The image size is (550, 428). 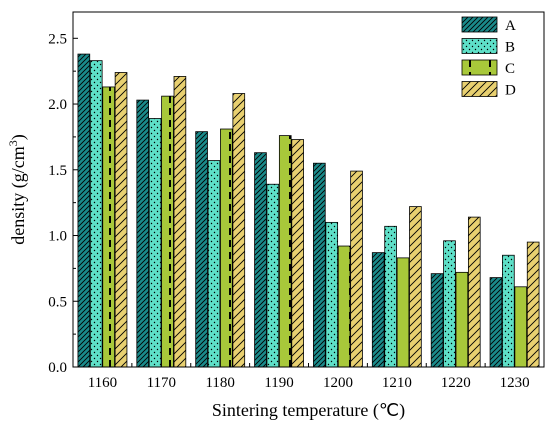 I want to click on x-tick-label: 1160, so click(x=102, y=383).